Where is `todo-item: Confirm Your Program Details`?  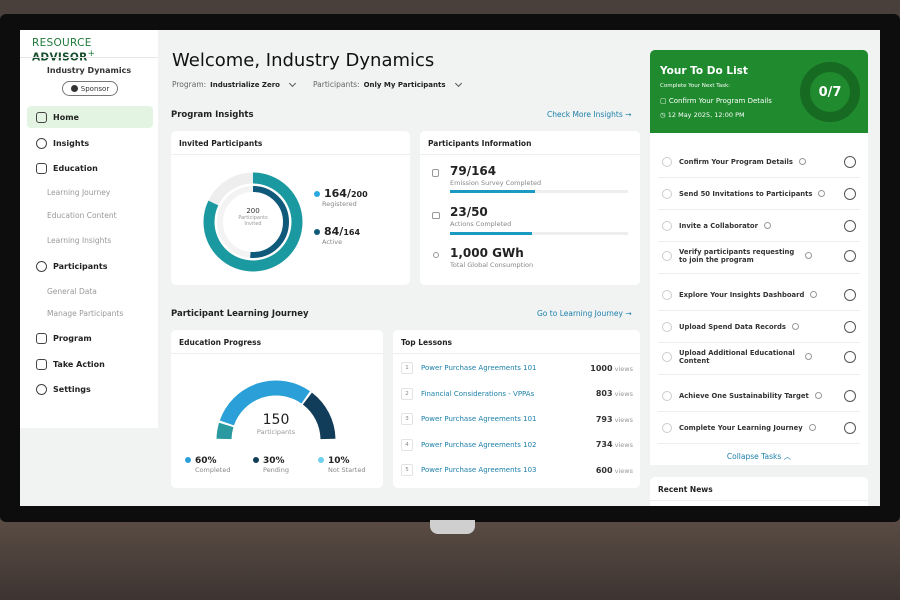
todo-item: Confirm Your Program Details is located at coordinates (759, 162).